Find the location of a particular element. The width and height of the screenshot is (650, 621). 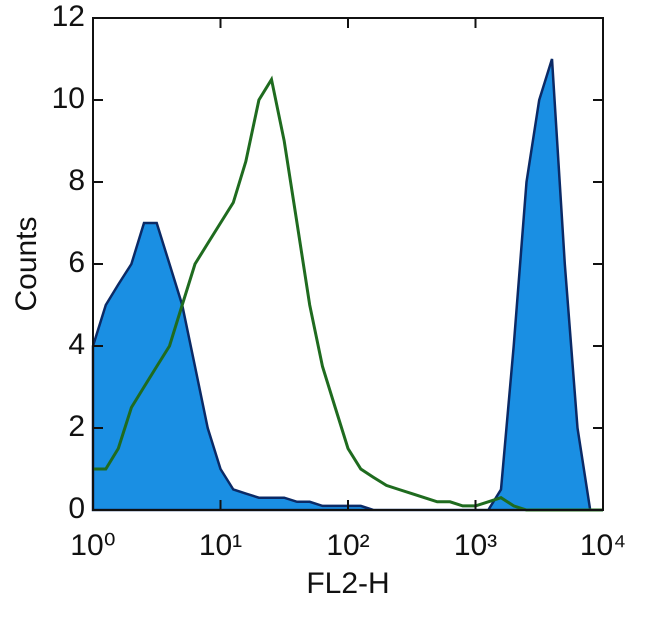

y-axis-label: Counts is located at coordinates (26, 263).